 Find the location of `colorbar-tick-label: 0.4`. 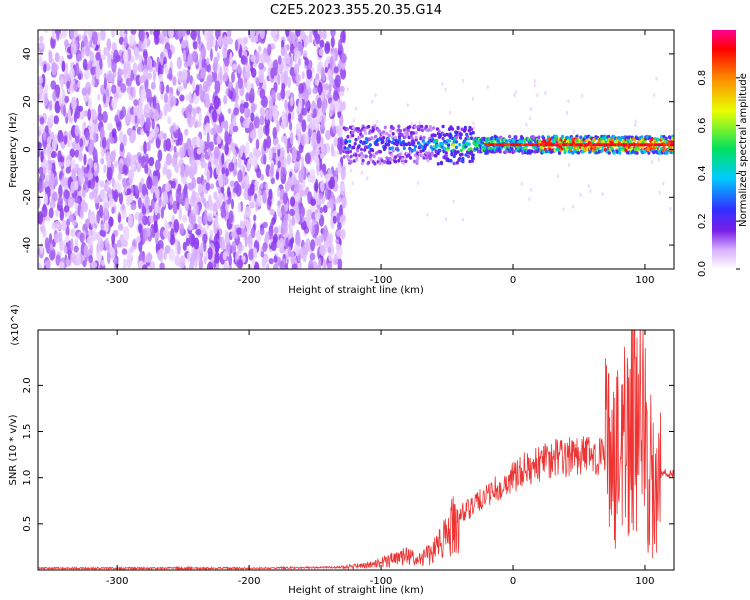

colorbar-tick-label: 0.4 is located at coordinates (702, 173).